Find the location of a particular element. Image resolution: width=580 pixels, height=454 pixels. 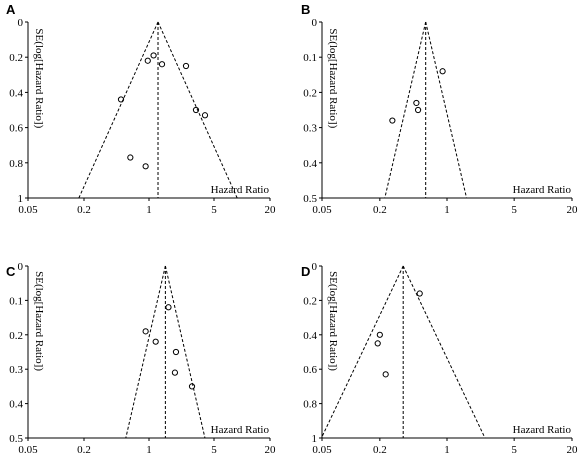

panel-b-y-tick-label: 0.2 is located at coordinates (310, 93).